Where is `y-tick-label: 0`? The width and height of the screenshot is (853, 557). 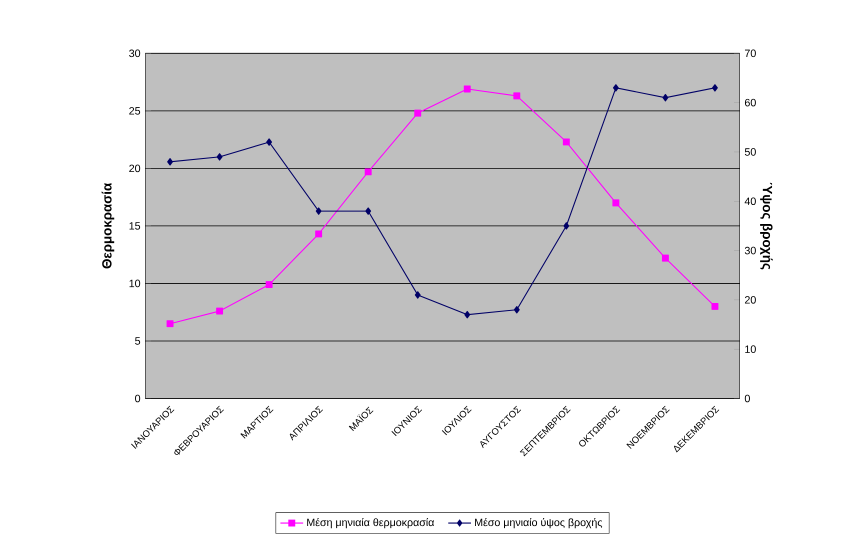 y-tick-label: 0 is located at coordinates (137, 398).